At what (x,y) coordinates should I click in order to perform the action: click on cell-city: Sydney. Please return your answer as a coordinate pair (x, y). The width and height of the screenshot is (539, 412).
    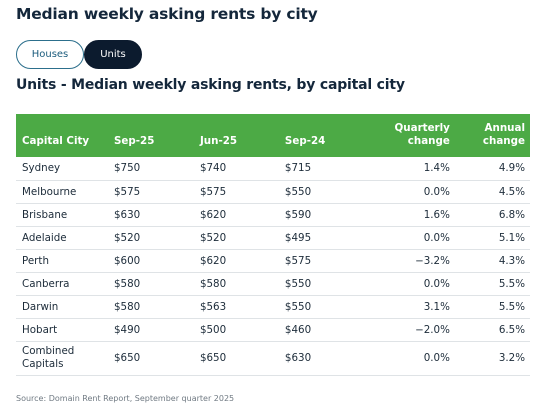
    Looking at the image, I should click on (62, 169).